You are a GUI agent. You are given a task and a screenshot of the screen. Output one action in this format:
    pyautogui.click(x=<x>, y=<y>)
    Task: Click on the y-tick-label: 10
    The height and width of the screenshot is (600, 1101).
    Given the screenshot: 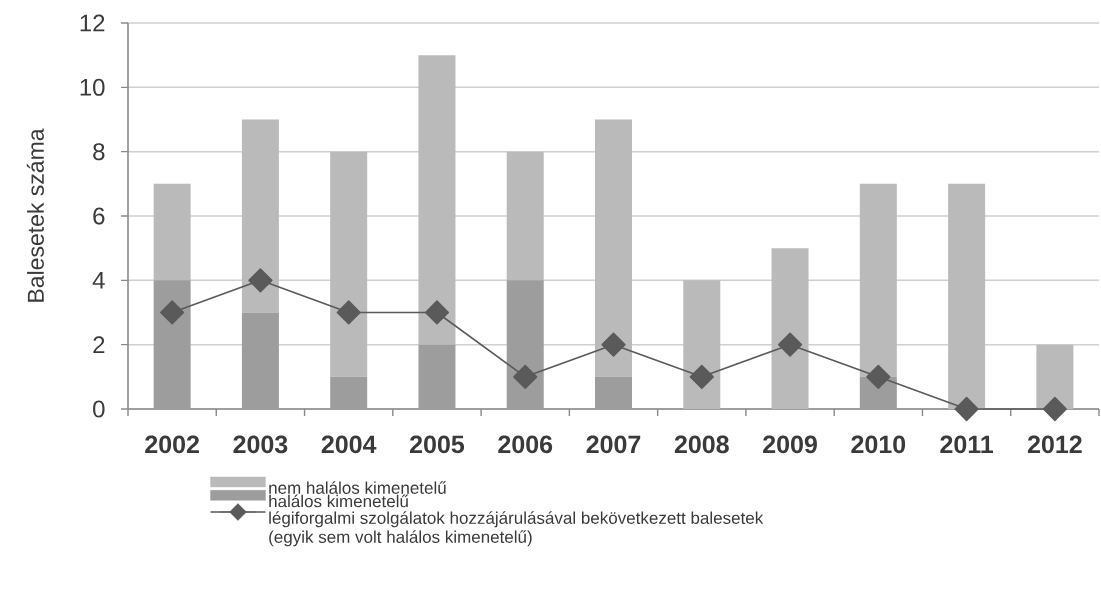 What is the action you would take?
    pyautogui.click(x=92, y=87)
    